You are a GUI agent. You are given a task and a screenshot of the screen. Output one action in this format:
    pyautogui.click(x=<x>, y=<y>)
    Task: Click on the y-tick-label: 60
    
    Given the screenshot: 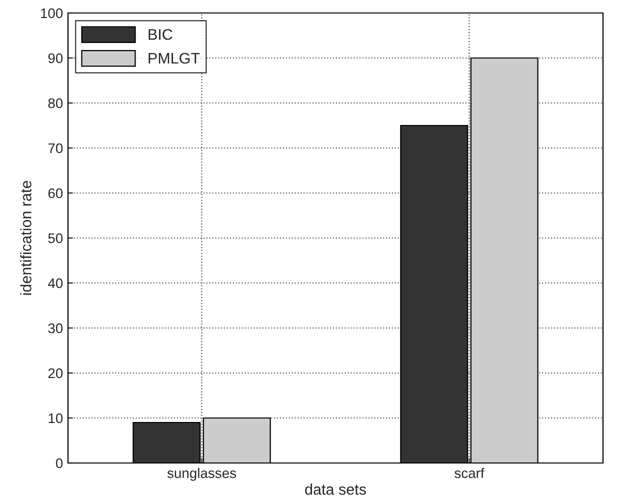 What is the action you would take?
    pyautogui.click(x=55, y=193)
    